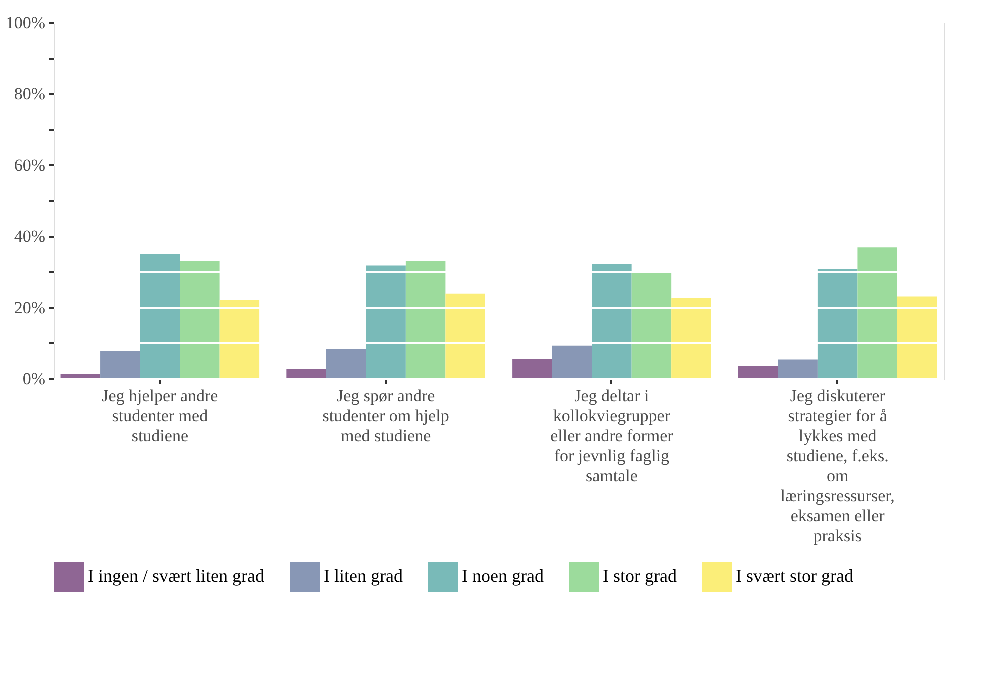 The width and height of the screenshot is (994, 695). I want to click on x-tick-label: Jeg hjelper andre studenter med studiene, so click(160, 416).